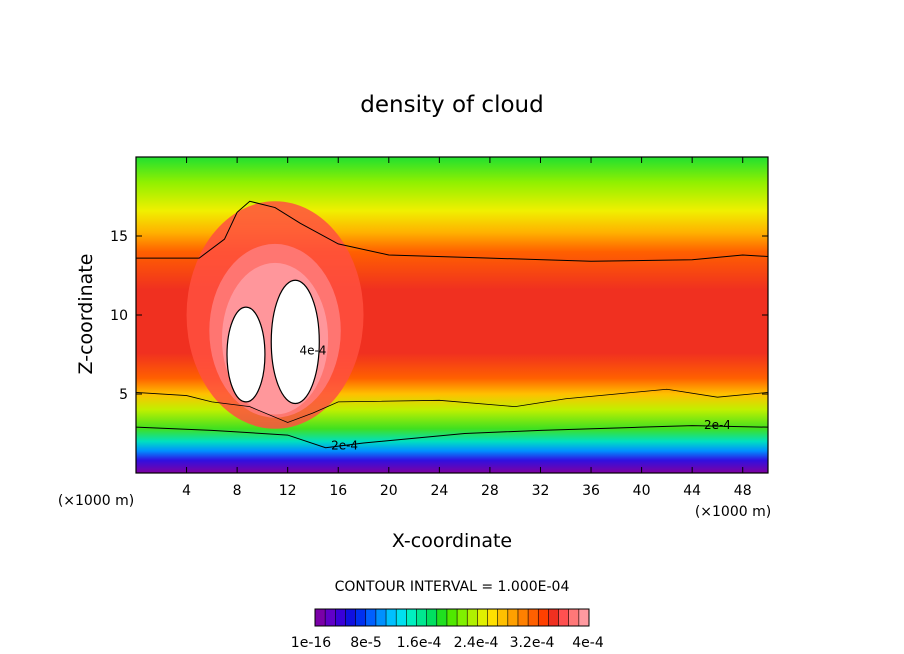 This screenshot has width=904, height=654. I want to click on colorbar-labels: 1e-16 8e-5 1.6e-4 2.4e-4 3.2e-4 4e-4, so click(447, 643).